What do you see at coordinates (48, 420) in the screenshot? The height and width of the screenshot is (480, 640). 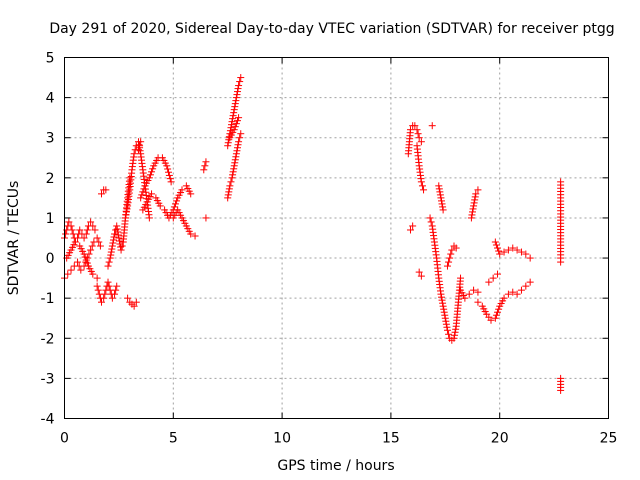 I see `y-tick-label: -4` at bounding box center [48, 420].